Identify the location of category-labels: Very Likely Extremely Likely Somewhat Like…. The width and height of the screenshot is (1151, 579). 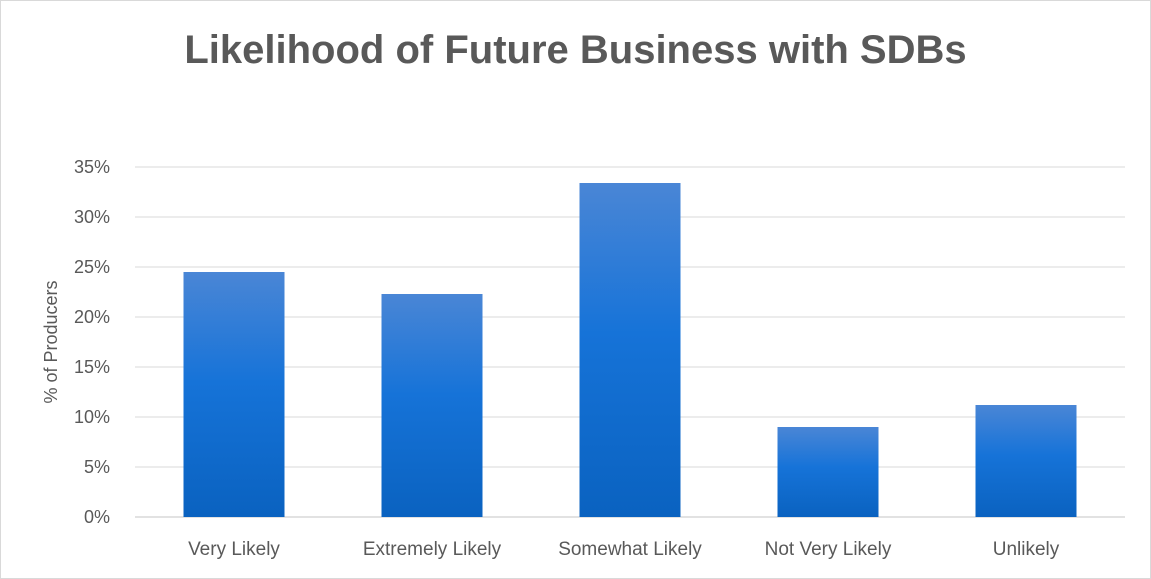
(624, 549).